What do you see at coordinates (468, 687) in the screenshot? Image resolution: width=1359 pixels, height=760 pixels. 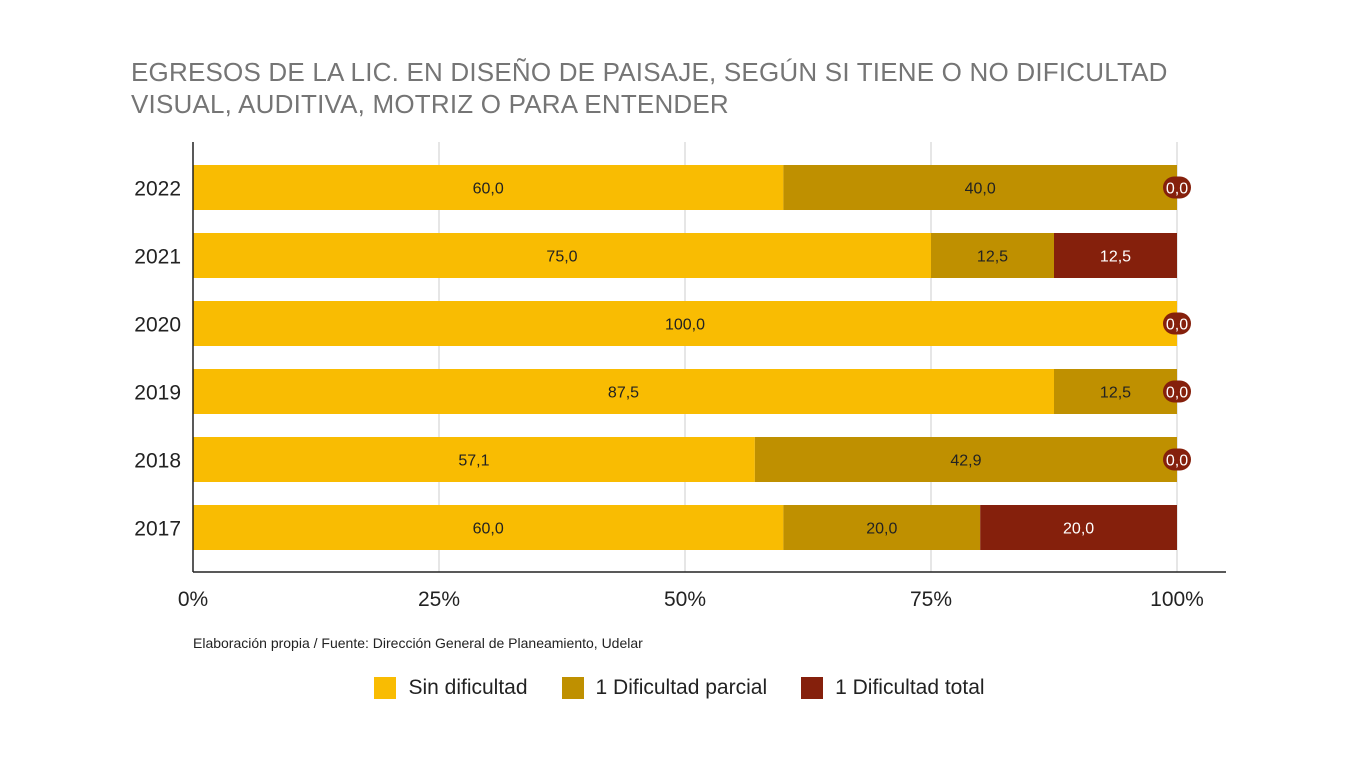 I see `legend-label-sin-dificultad: Sin dificultad` at bounding box center [468, 687].